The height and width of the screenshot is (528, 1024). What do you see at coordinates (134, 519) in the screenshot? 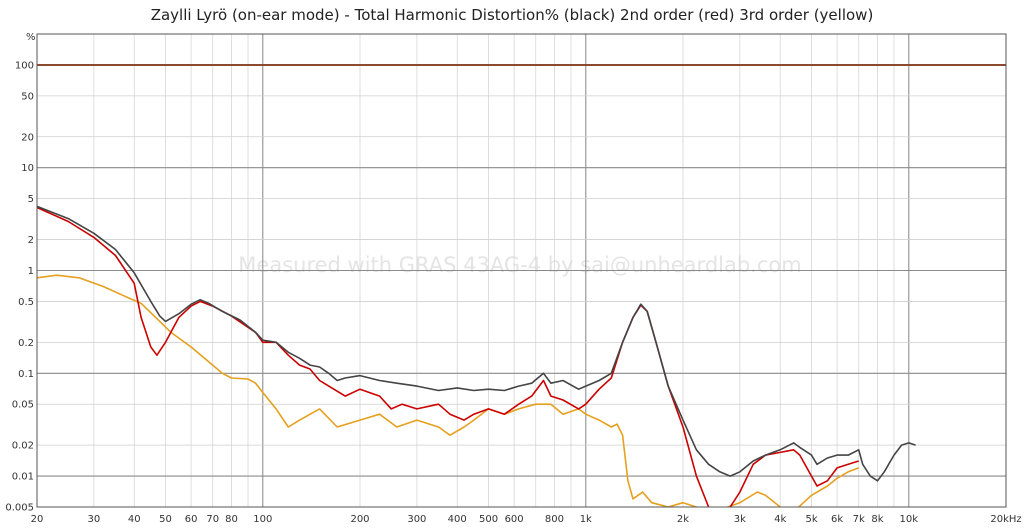
I see `x-tick-label: 40` at bounding box center [134, 519].